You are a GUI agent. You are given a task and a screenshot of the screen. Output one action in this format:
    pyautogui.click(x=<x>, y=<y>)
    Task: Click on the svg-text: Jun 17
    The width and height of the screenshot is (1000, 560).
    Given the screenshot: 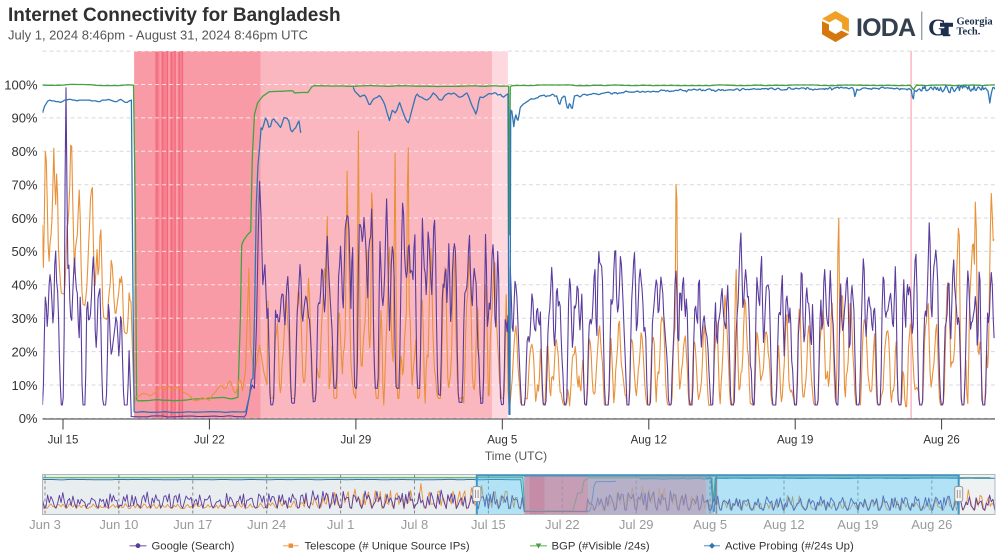 What is the action you would take?
    pyautogui.click(x=192, y=524)
    